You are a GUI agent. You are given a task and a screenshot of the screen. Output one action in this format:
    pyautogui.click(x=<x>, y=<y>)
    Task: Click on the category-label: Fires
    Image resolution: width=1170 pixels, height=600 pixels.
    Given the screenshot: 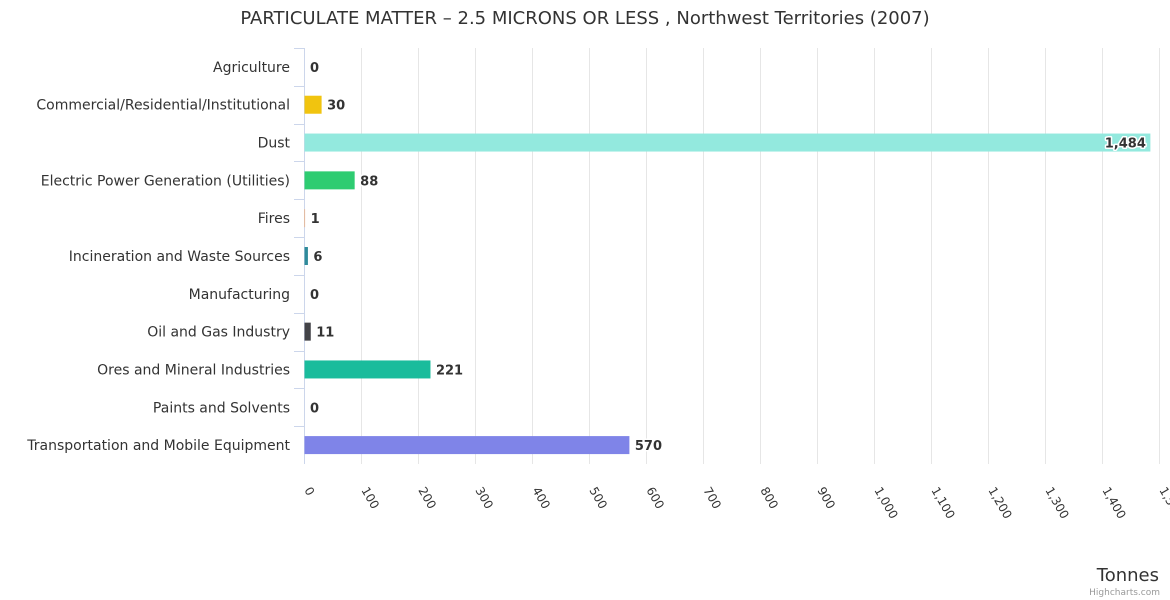 What is the action you would take?
    pyautogui.click(x=274, y=219)
    